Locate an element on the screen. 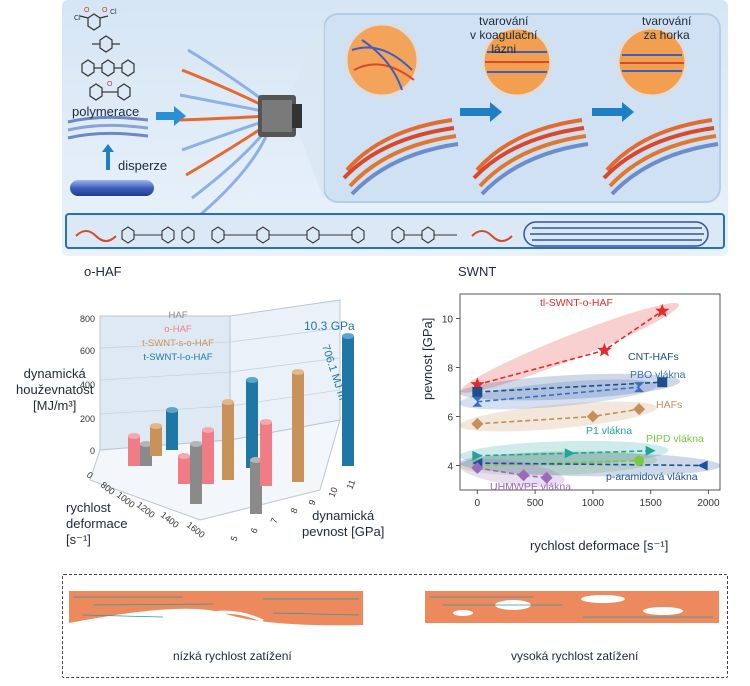 The width and height of the screenshot is (750, 686). fiber-bundle is located at coordinates (224, 132).